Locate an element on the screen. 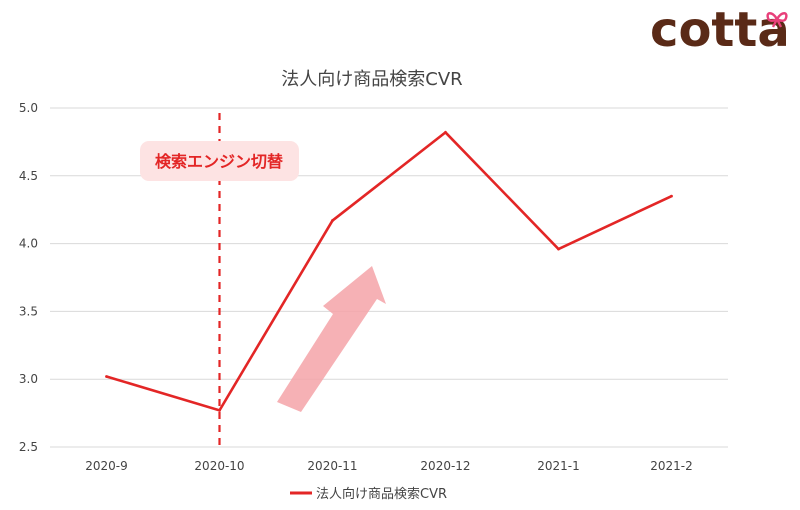  x-tick-label: 2020-10 is located at coordinates (219, 466).